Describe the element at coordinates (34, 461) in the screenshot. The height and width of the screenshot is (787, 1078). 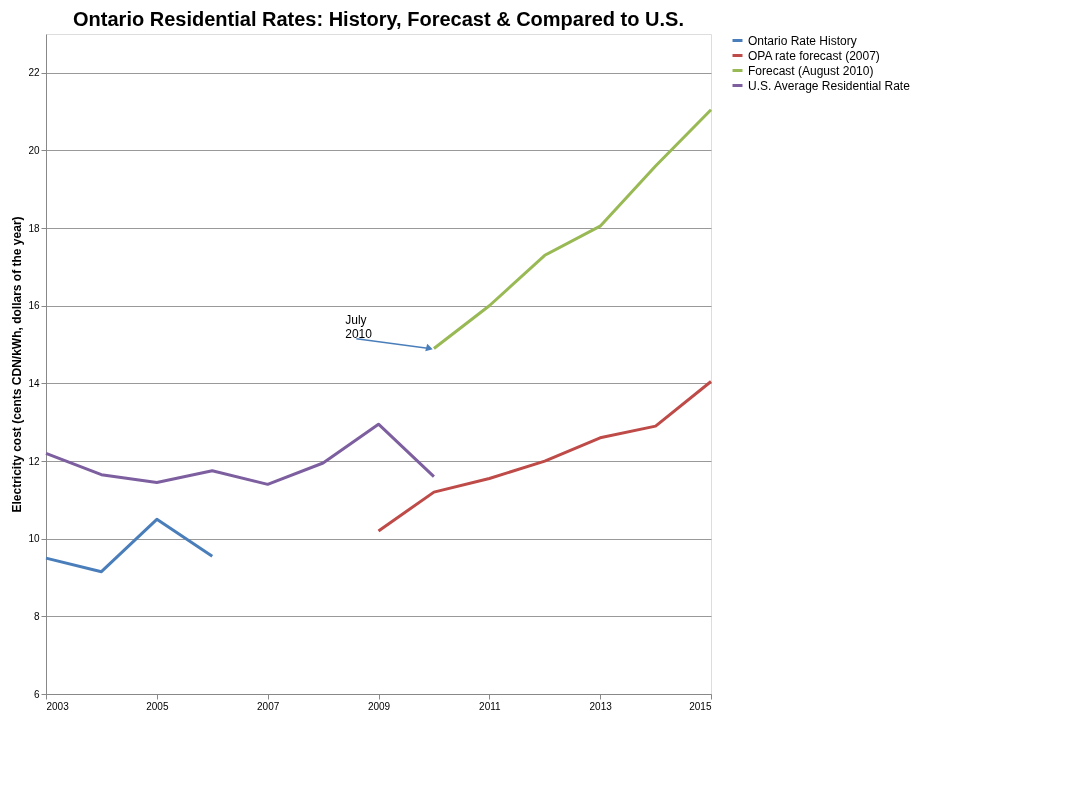
I see `y-tick-label: 12` at that location.